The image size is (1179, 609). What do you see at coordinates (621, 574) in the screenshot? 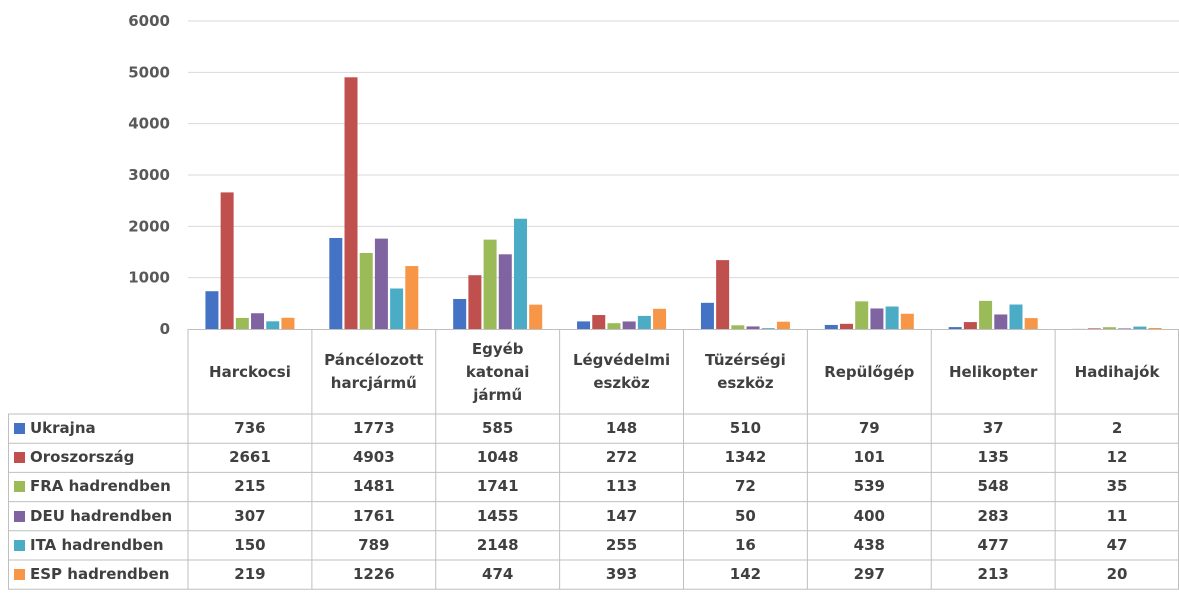
I see `data-table-cell: 393` at bounding box center [621, 574].